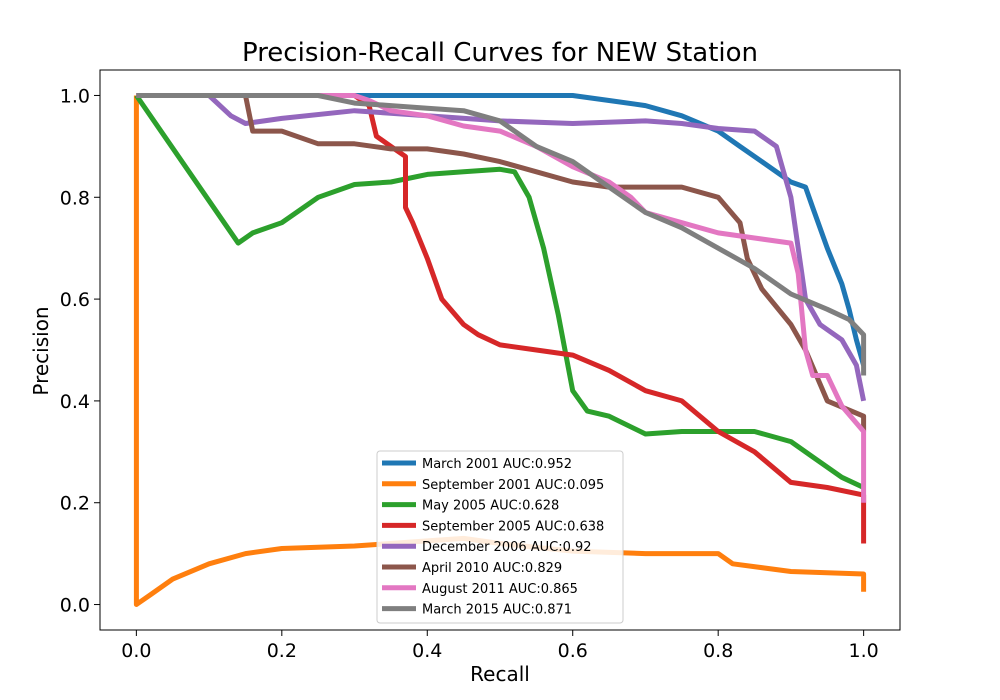 The width and height of the screenshot is (1000, 700). I want to click on y-tick-label: 0.8, so click(75, 198).